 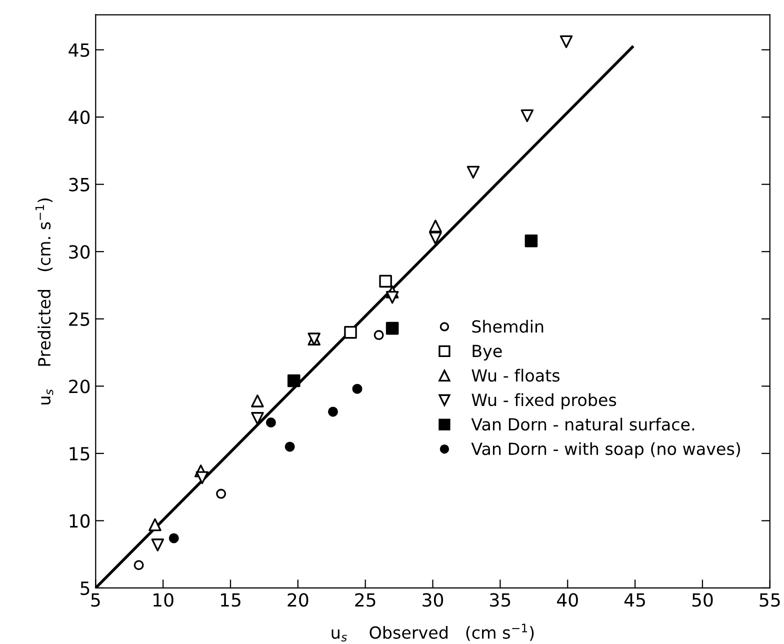 What do you see at coordinates (567, 600) in the screenshot?
I see `x-tick-label: 40` at bounding box center [567, 600].